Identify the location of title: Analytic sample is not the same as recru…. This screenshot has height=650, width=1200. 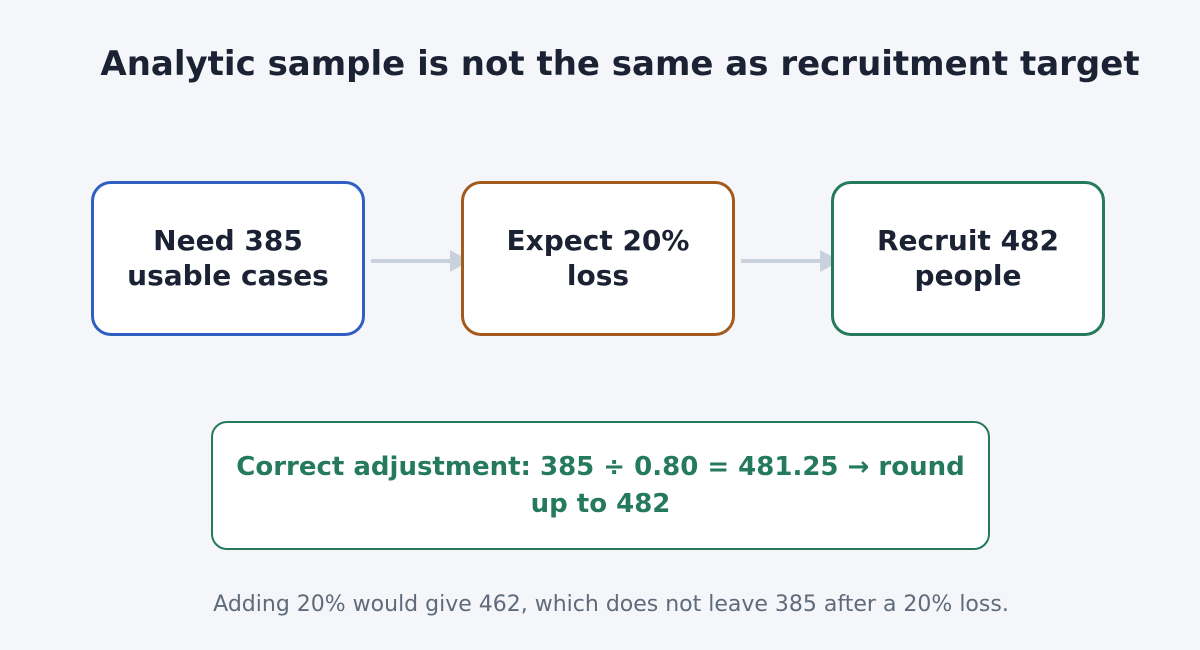
(620, 64).